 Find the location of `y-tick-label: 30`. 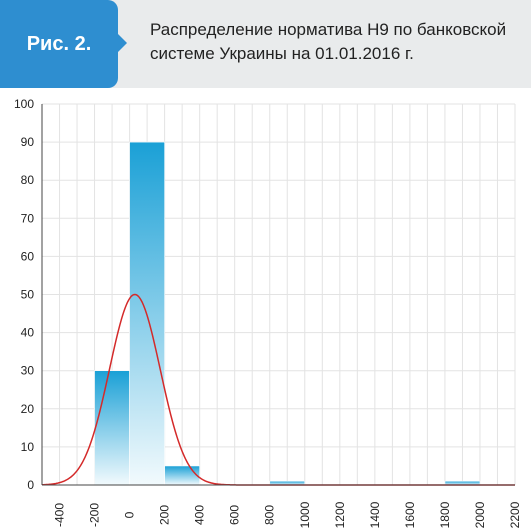

y-tick-label: 30 is located at coordinates (28, 371).